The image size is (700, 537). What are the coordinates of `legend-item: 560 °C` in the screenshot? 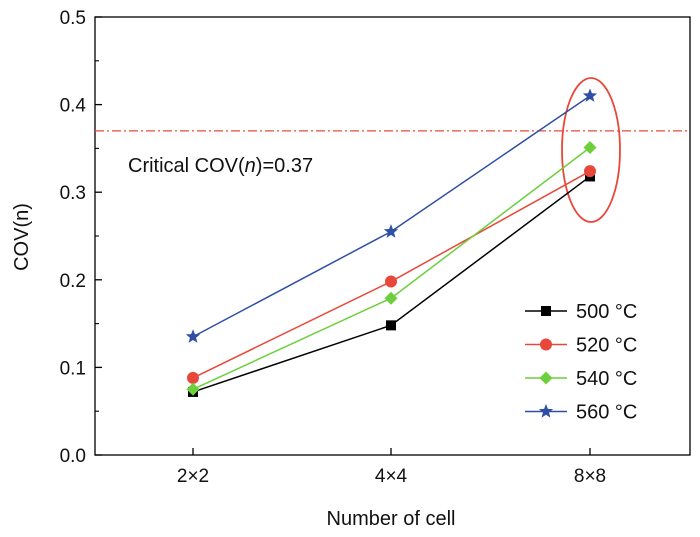 It's located at (581, 413).